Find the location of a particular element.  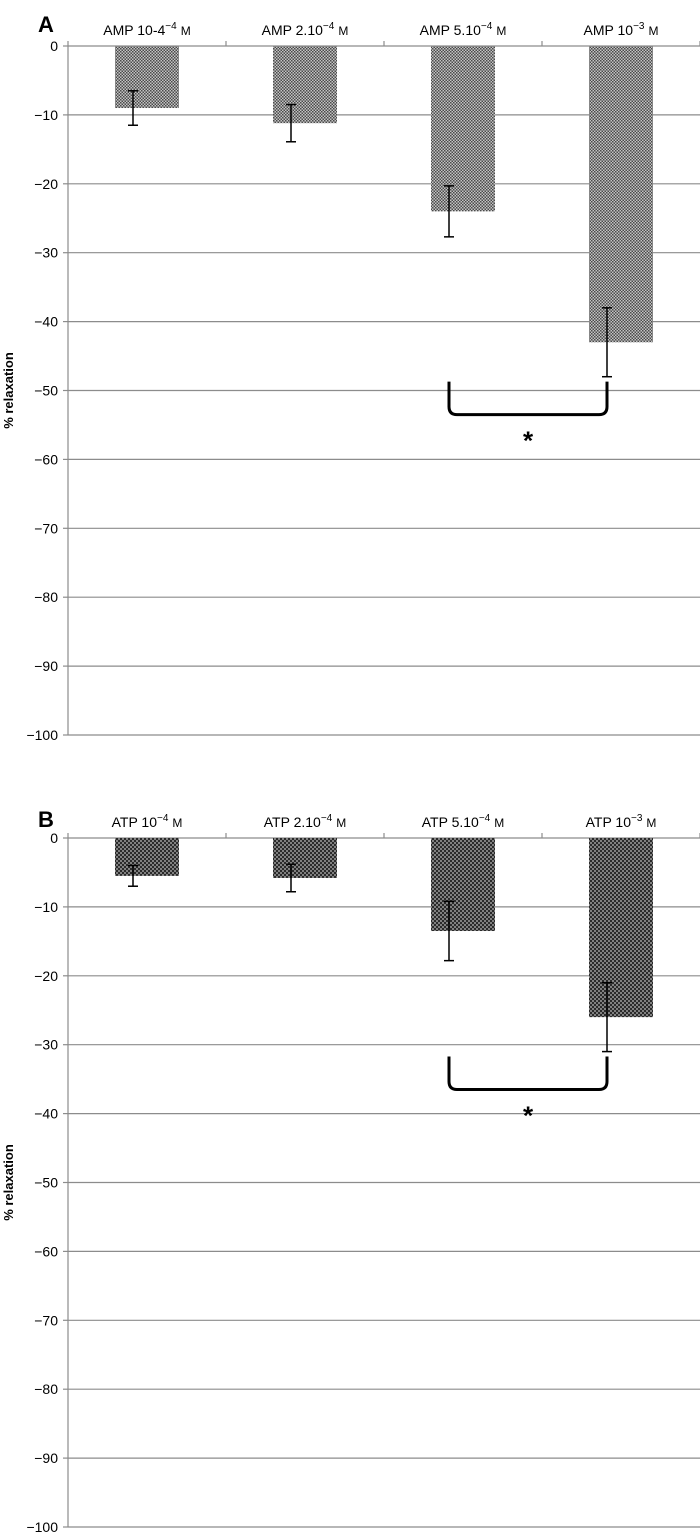

category-name: AMP 5.10 is located at coordinates (450, 30).